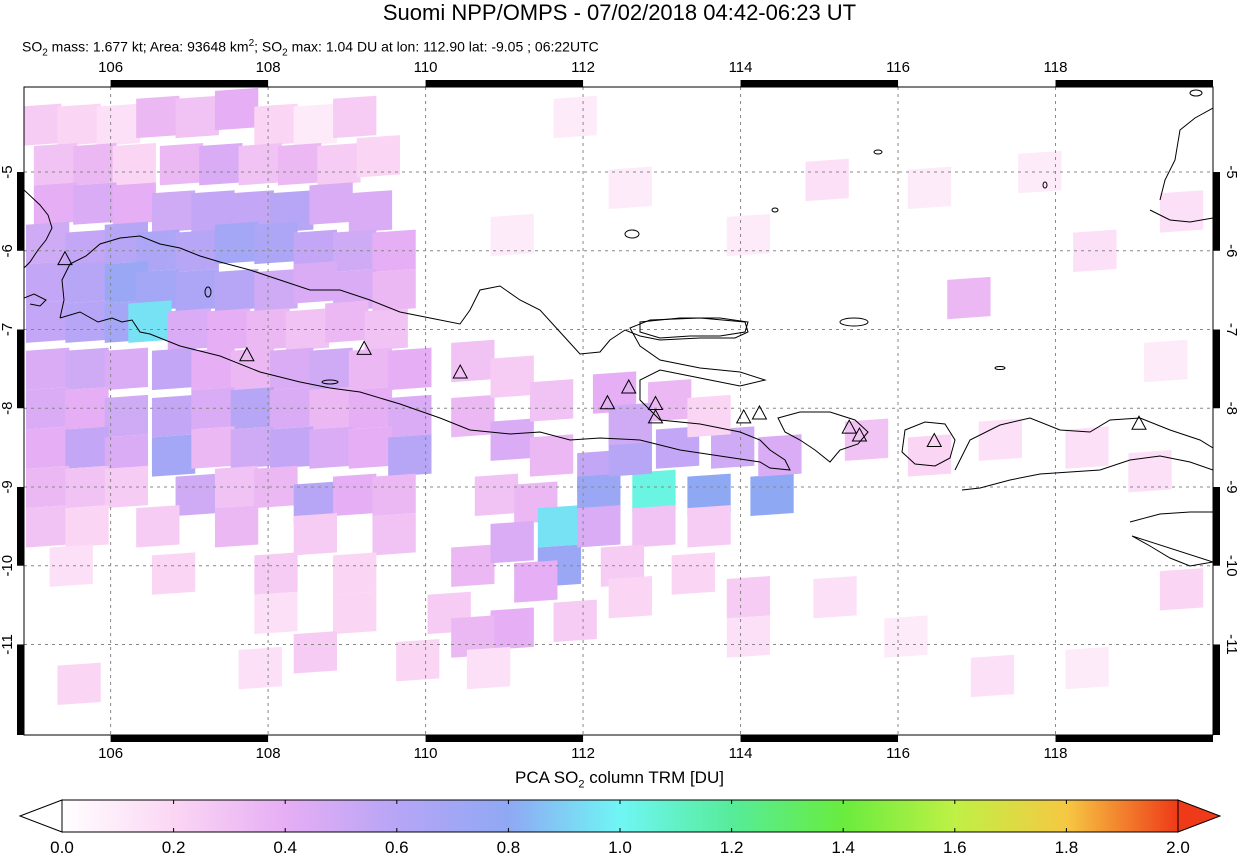 This screenshot has height=855, width=1239. What do you see at coordinates (654, 777) in the screenshot?
I see `colorbar-title-suffix: column TRM [DU]` at bounding box center [654, 777].